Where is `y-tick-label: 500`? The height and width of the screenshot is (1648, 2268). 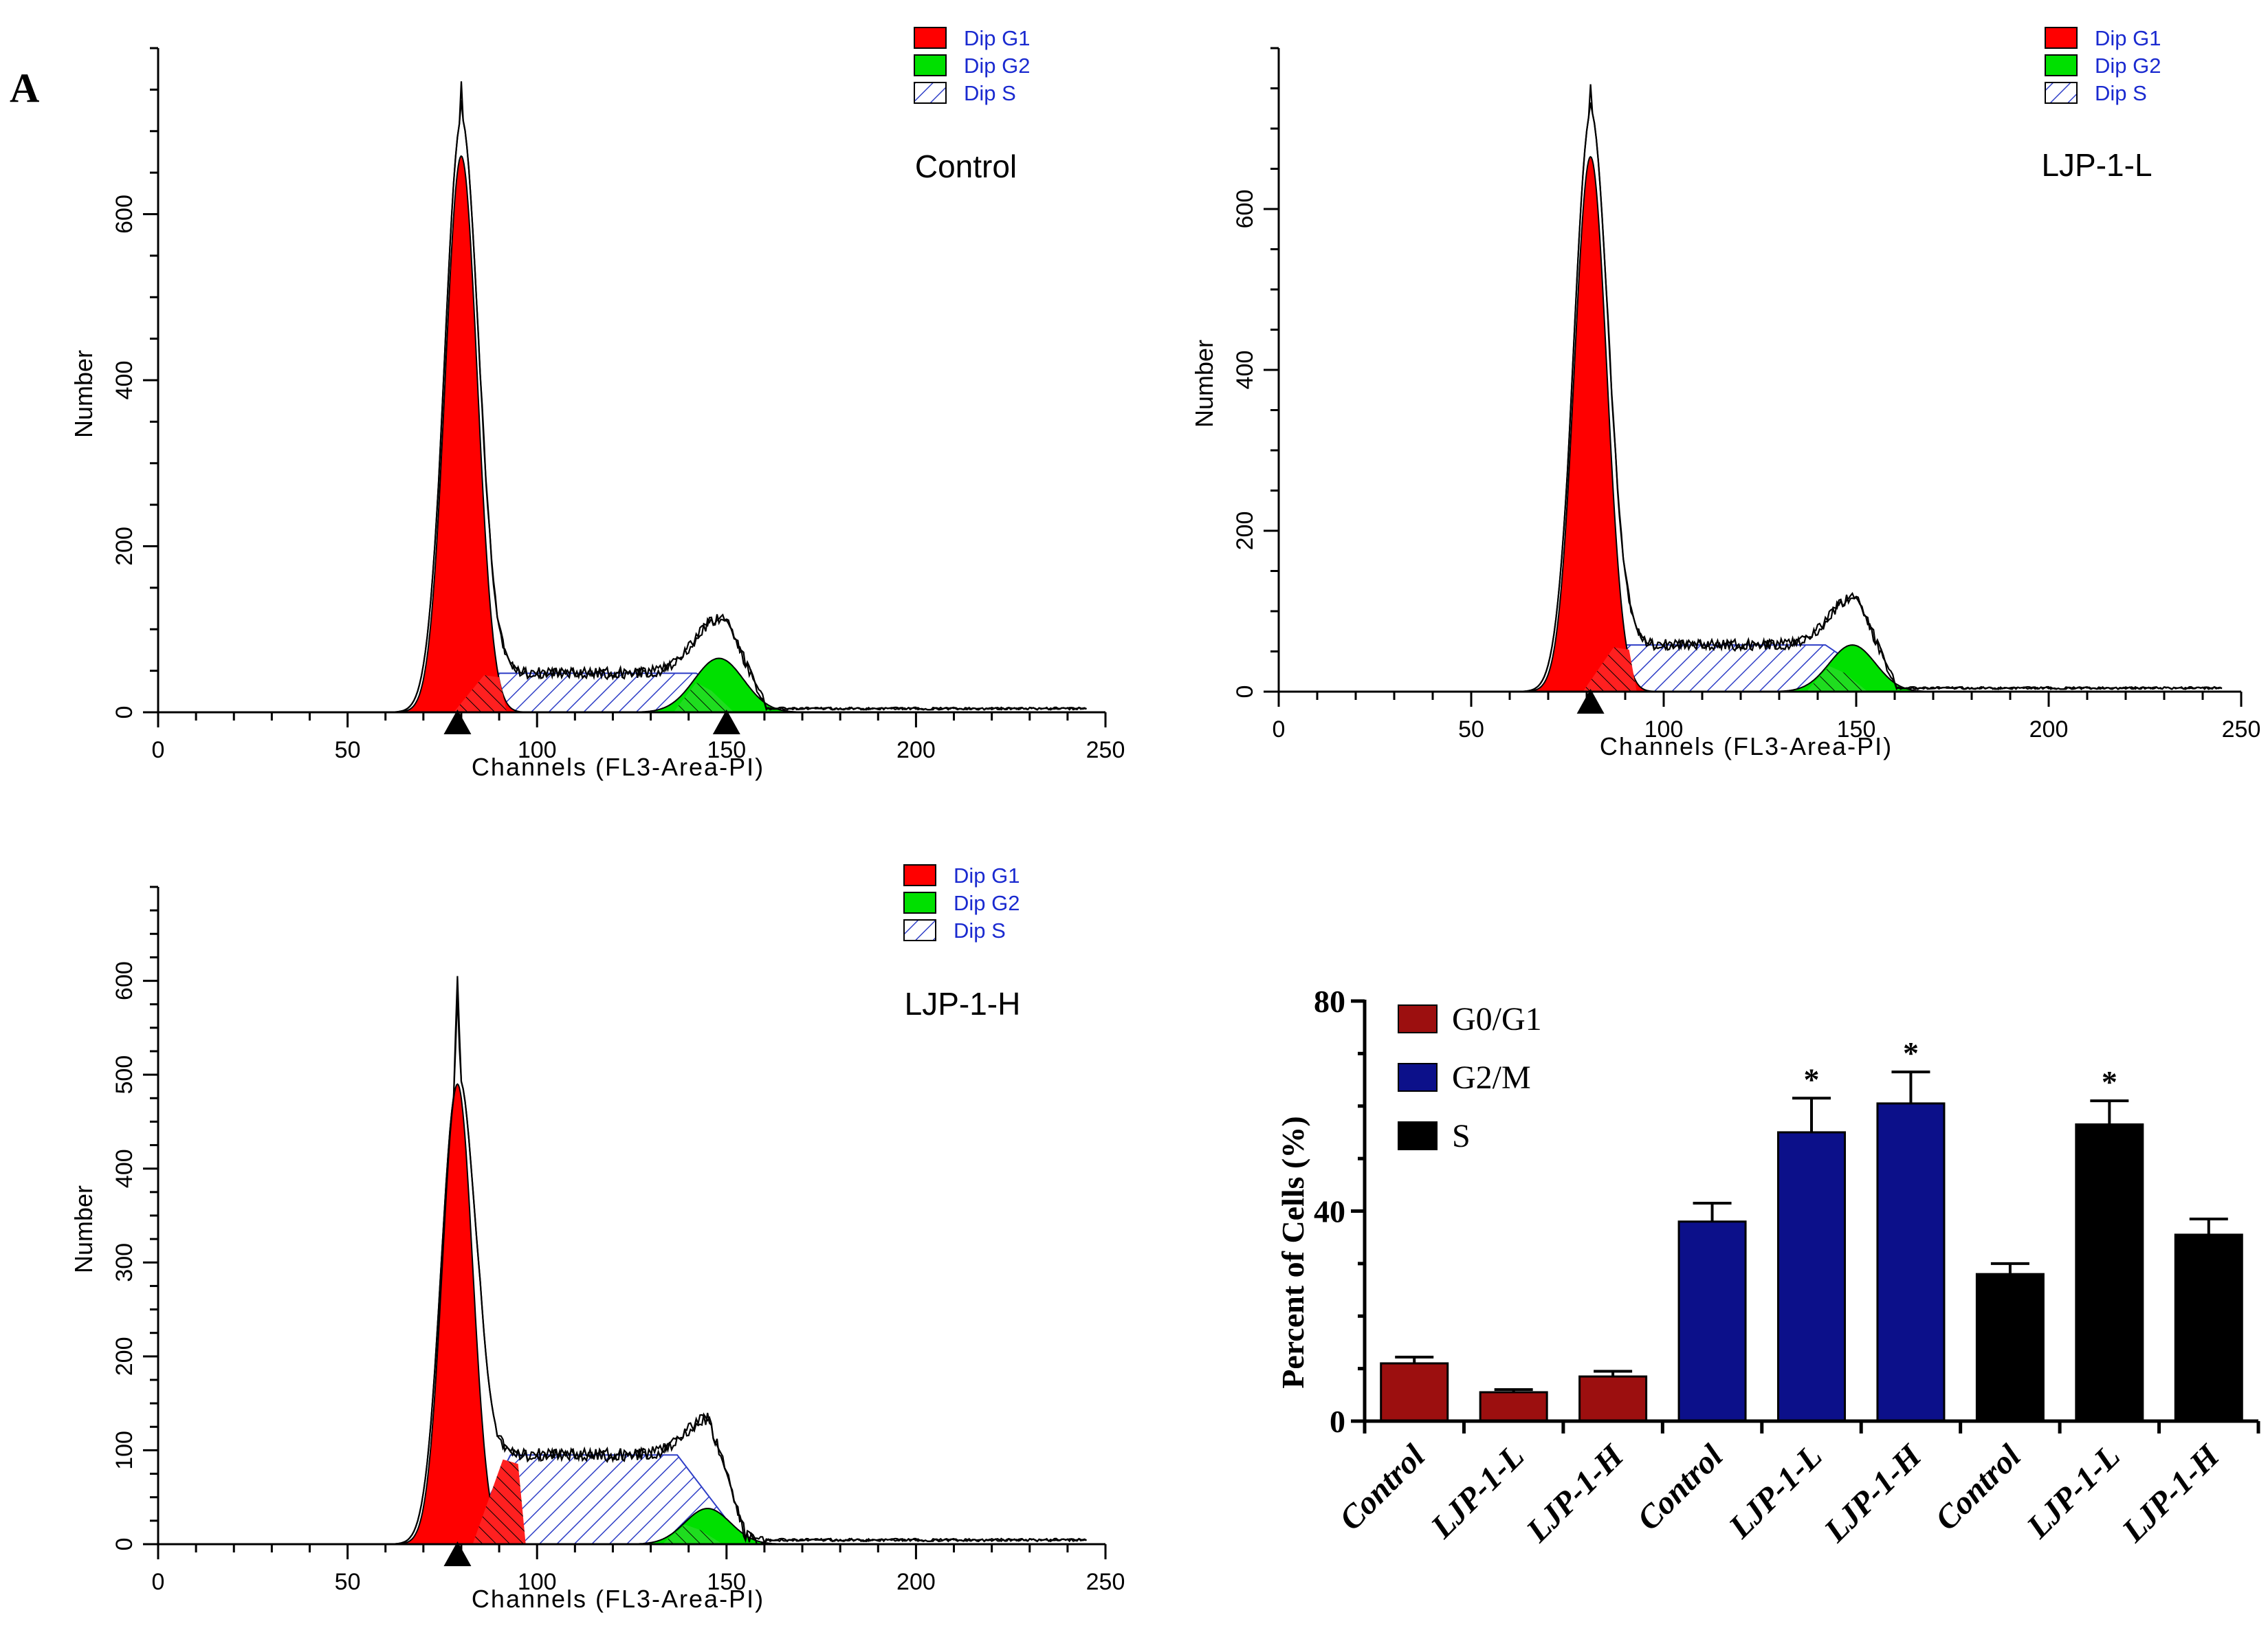 y-tick-label: 500 is located at coordinates (124, 1075).